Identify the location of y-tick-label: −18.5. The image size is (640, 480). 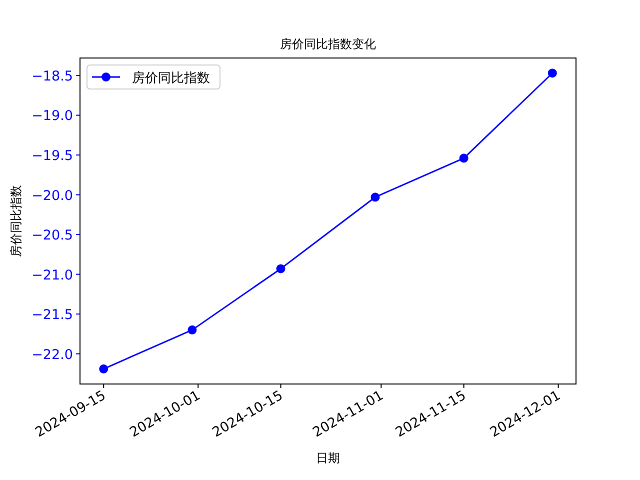
(52, 76).